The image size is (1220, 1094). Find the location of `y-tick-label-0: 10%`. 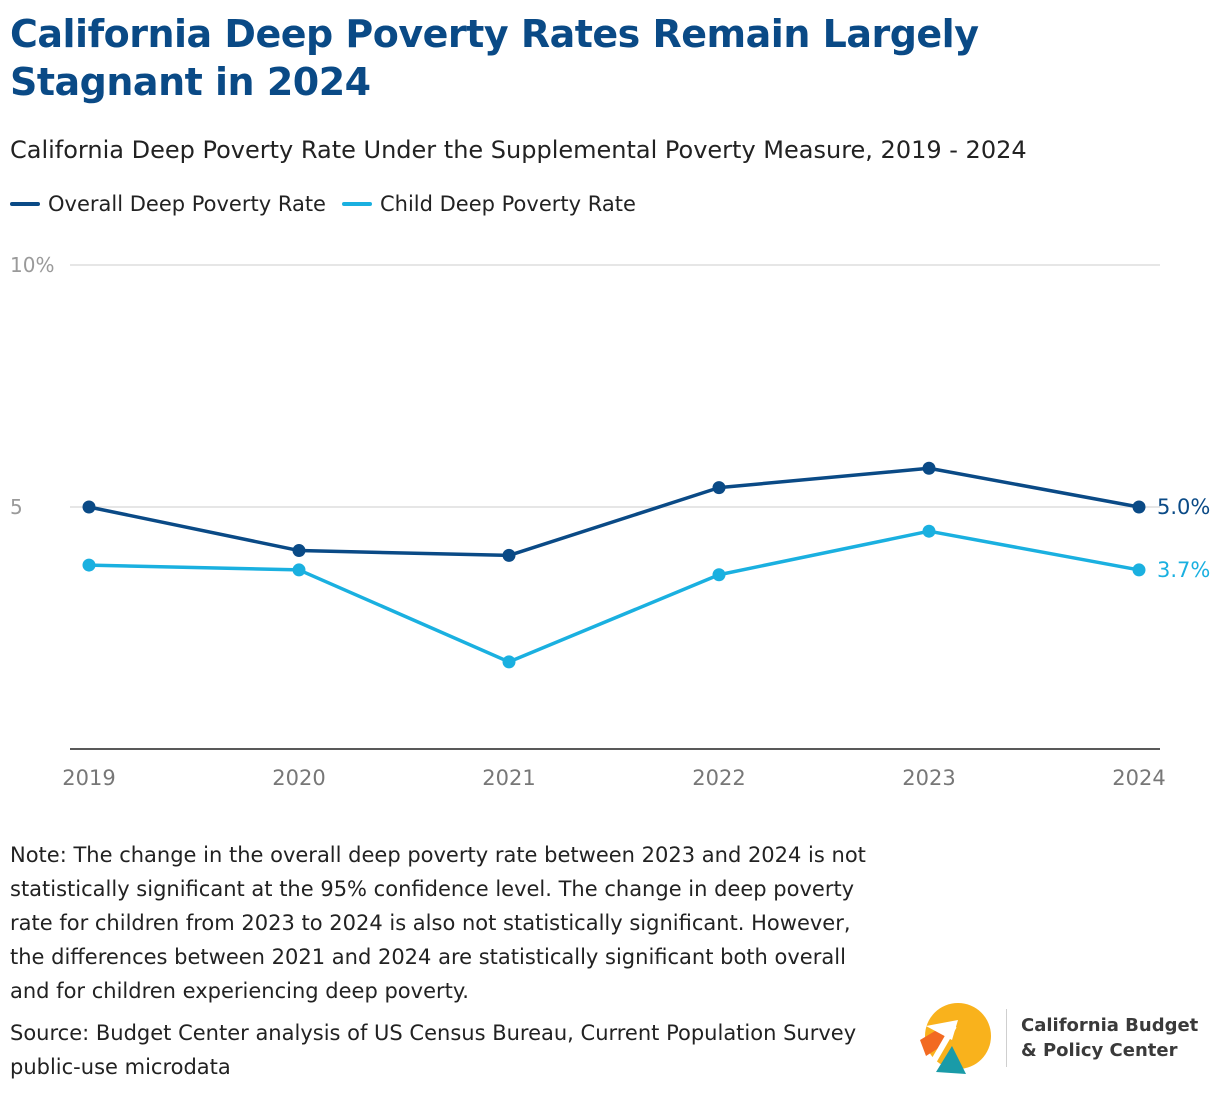

y-tick-label-0: 10% is located at coordinates (32, 265).